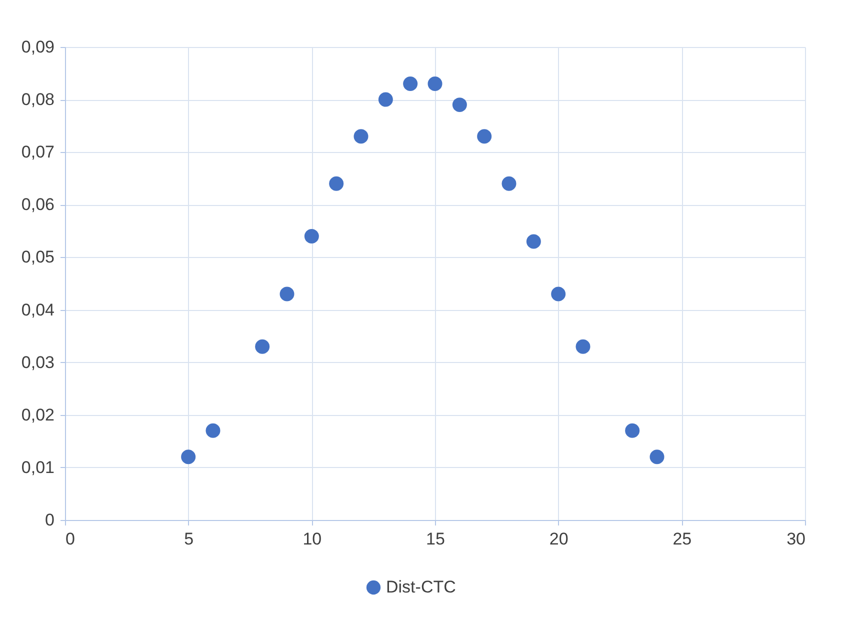 The width and height of the screenshot is (860, 630). I want to click on x-tick-label: 15, so click(435, 539).